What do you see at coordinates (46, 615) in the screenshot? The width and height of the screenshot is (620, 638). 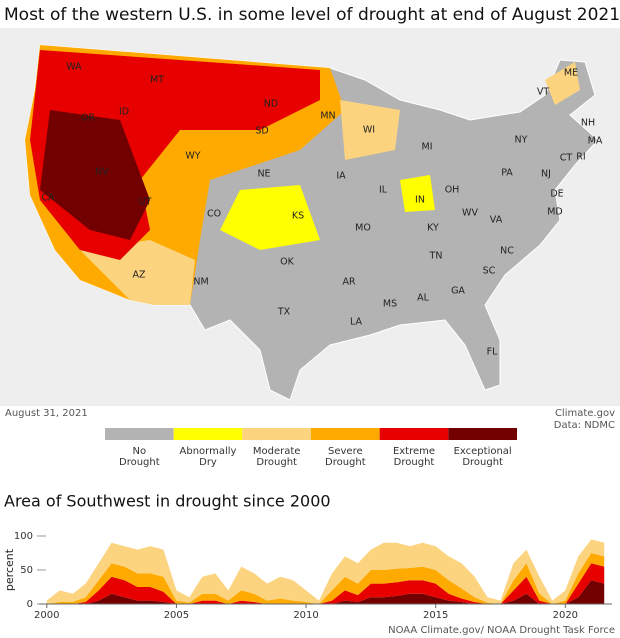 I see `x-tick-label: 2000` at bounding box center [46, 615].